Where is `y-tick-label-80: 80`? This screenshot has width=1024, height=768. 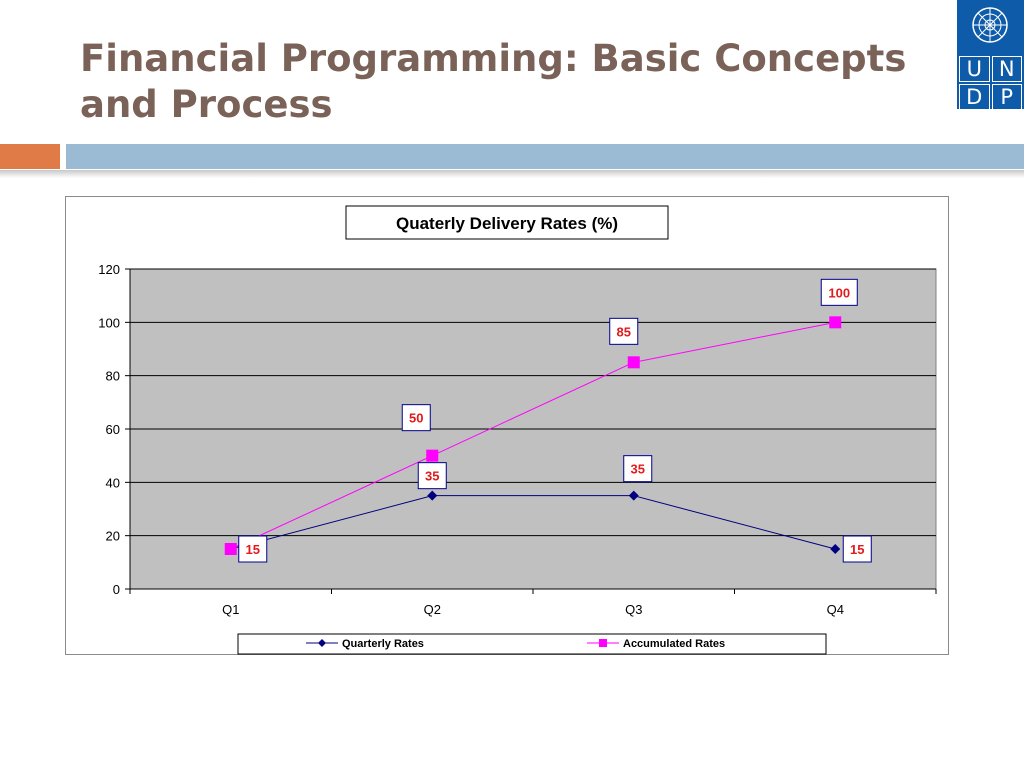
y-tick-label-80: 80 is located at coordinates (113, 376).